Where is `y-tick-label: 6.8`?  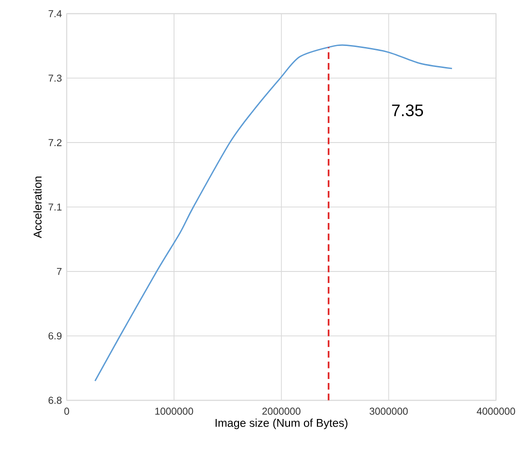
y-tick-label: 6.8 is located at coordinates (55, 400).